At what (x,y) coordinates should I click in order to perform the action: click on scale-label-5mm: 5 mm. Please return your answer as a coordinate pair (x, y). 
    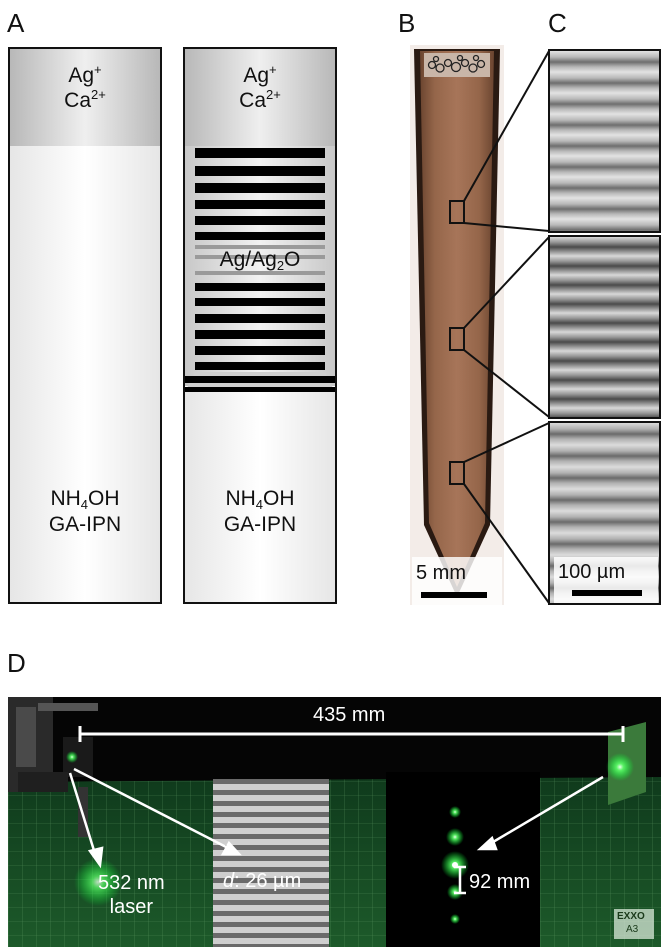
    Looking at the image, I should click on (441, 573).